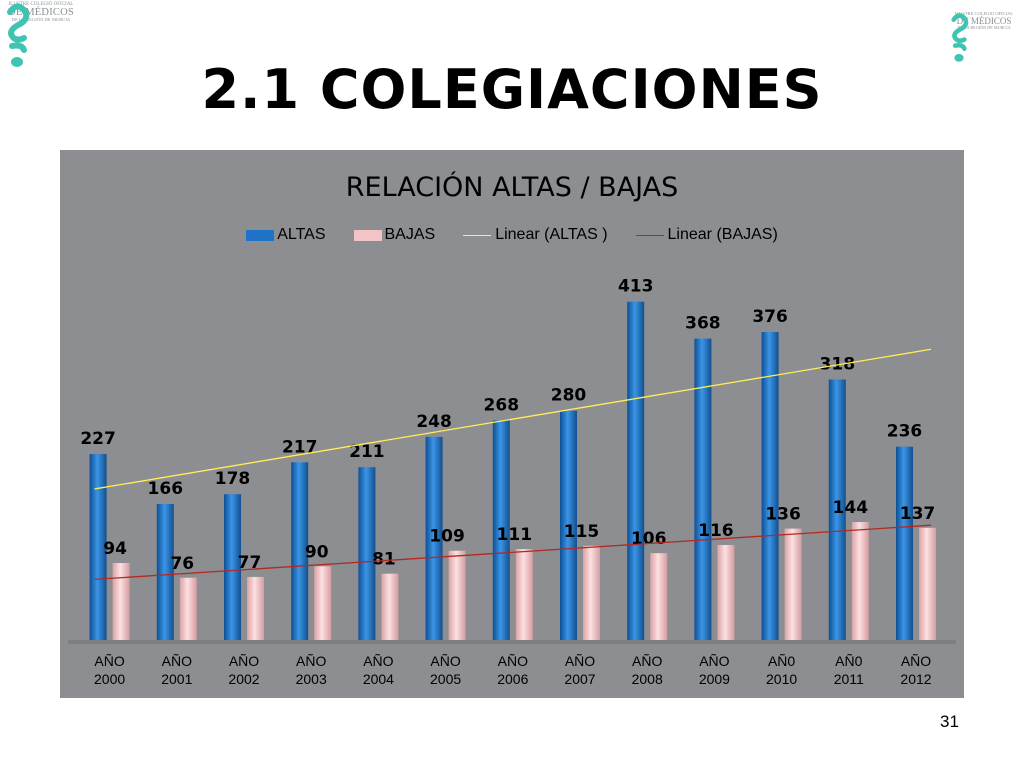 The image size is (1024, 768). I want to click on logo-right-line3: DE LA REGIÓN DE MURCIA, so click(984, 28).